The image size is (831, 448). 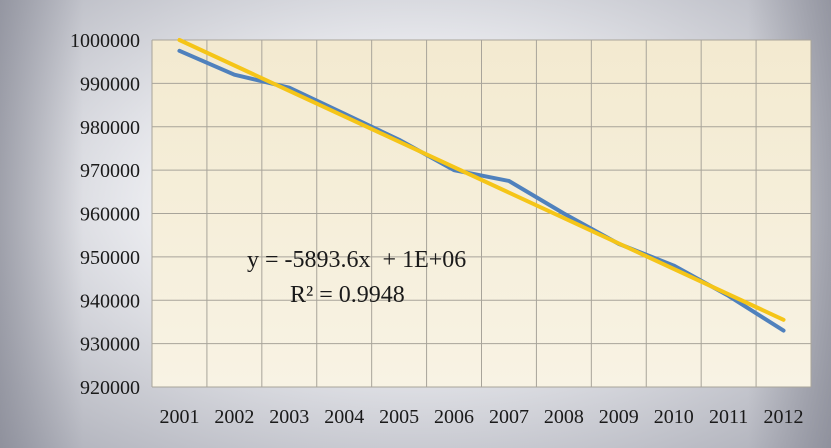 I want to click on r-squared-label: R² = 0.9948, so click(x=347, y=295).